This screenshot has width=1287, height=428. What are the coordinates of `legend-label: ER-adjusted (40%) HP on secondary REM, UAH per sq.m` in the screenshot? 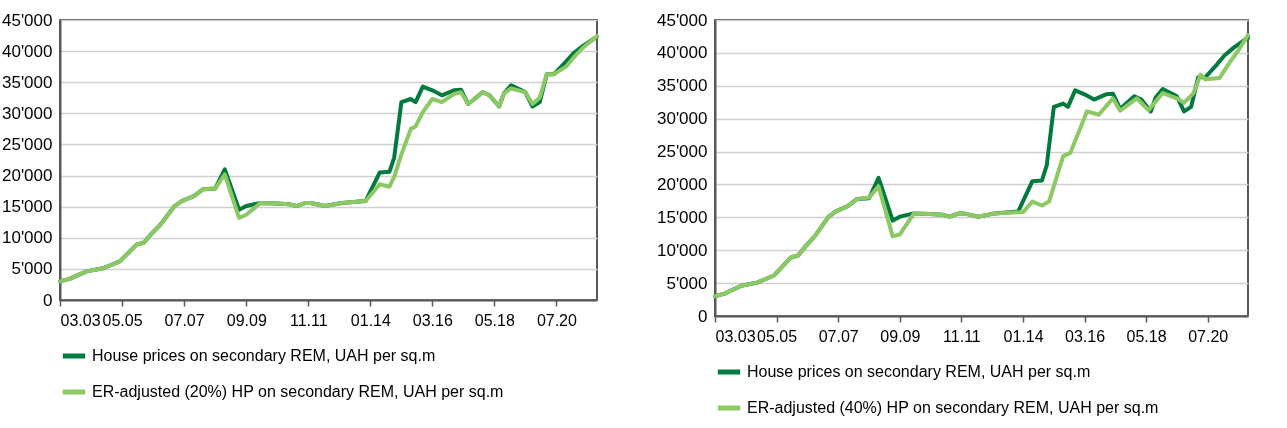 It's located at (953, 407).